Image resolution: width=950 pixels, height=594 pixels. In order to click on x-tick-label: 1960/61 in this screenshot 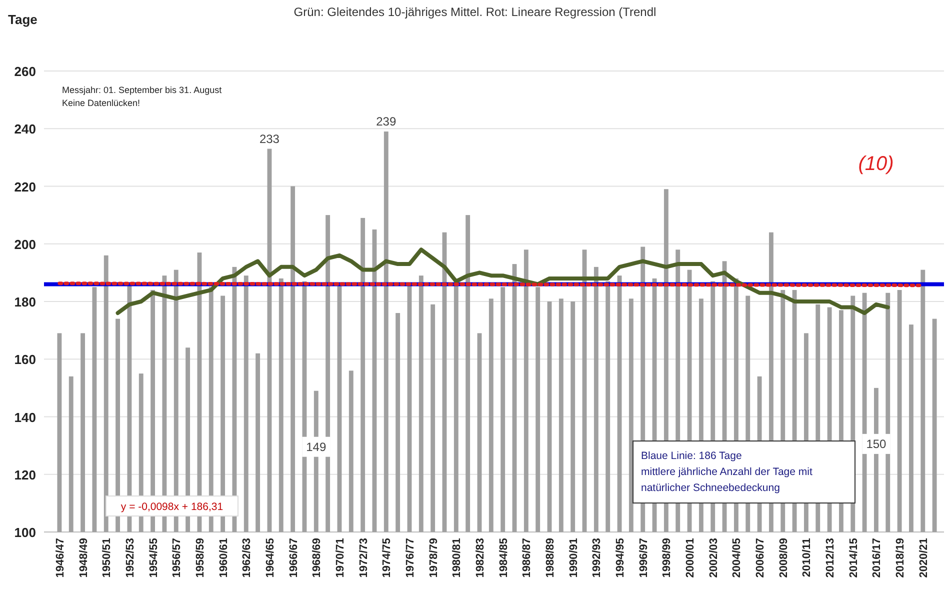, I will do `click(224, 558)`.